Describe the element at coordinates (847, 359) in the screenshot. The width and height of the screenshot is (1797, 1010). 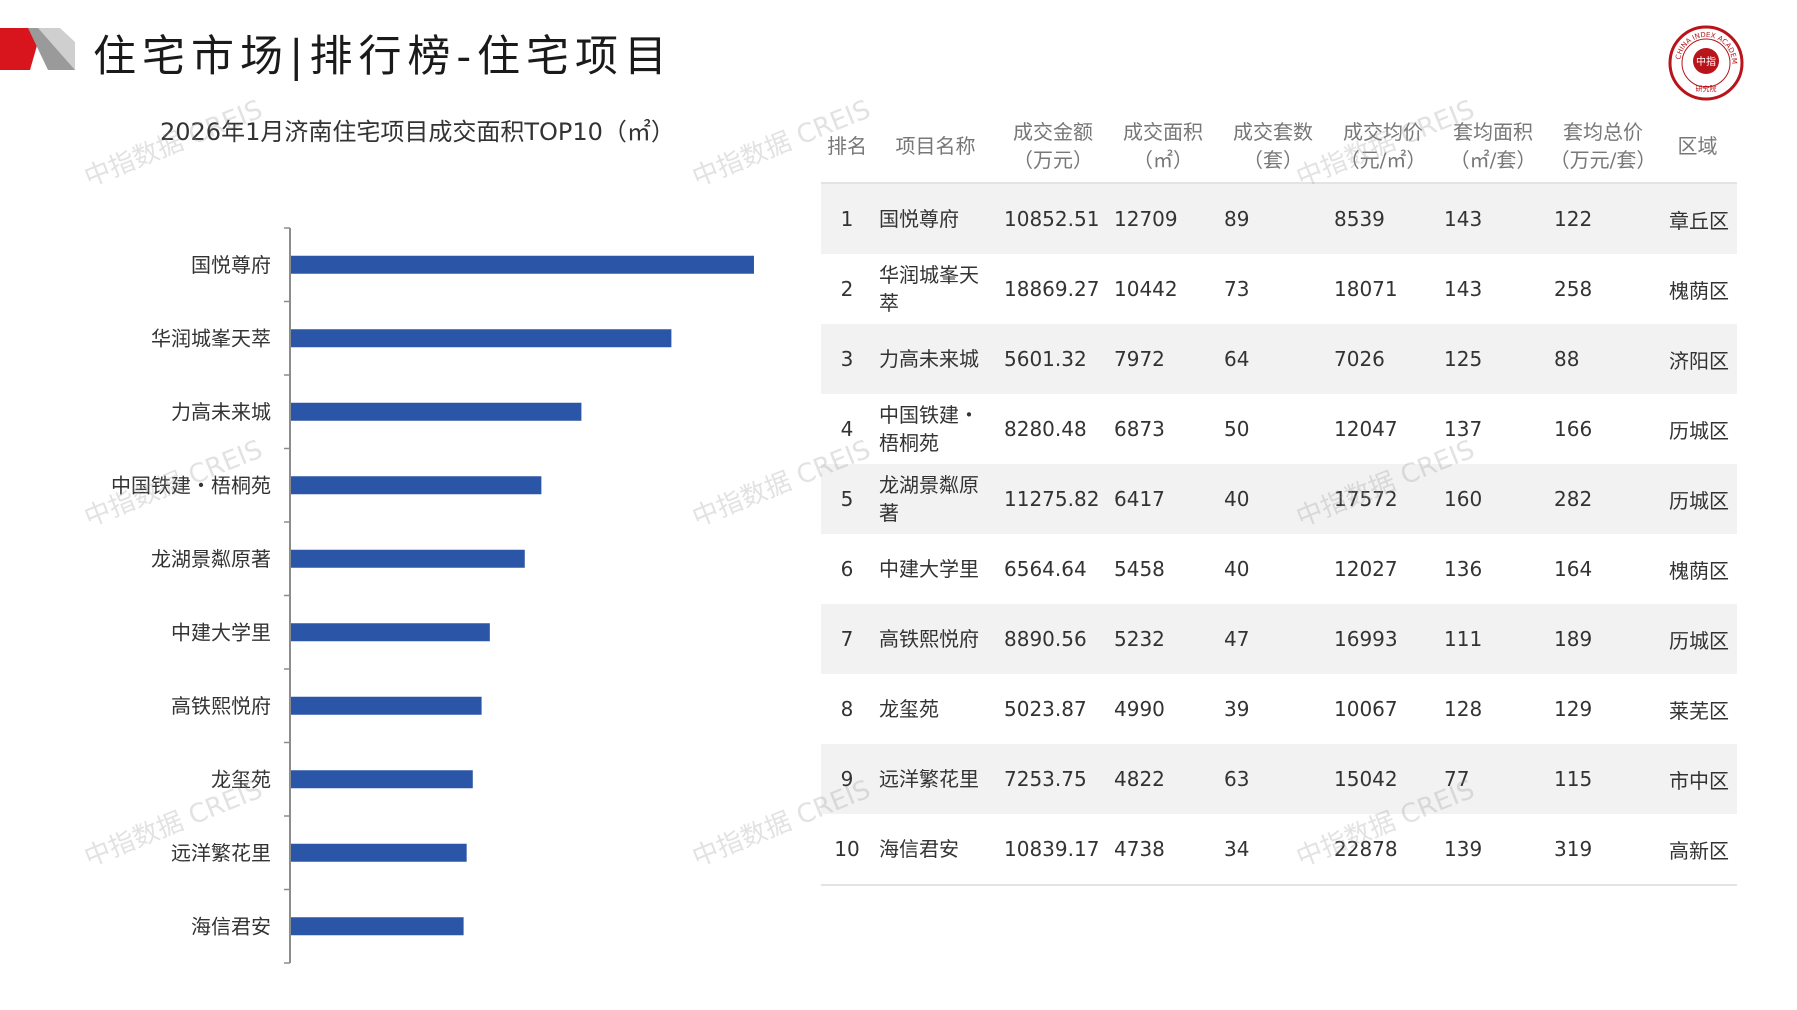
I see `rank-cell: 3` at that location.